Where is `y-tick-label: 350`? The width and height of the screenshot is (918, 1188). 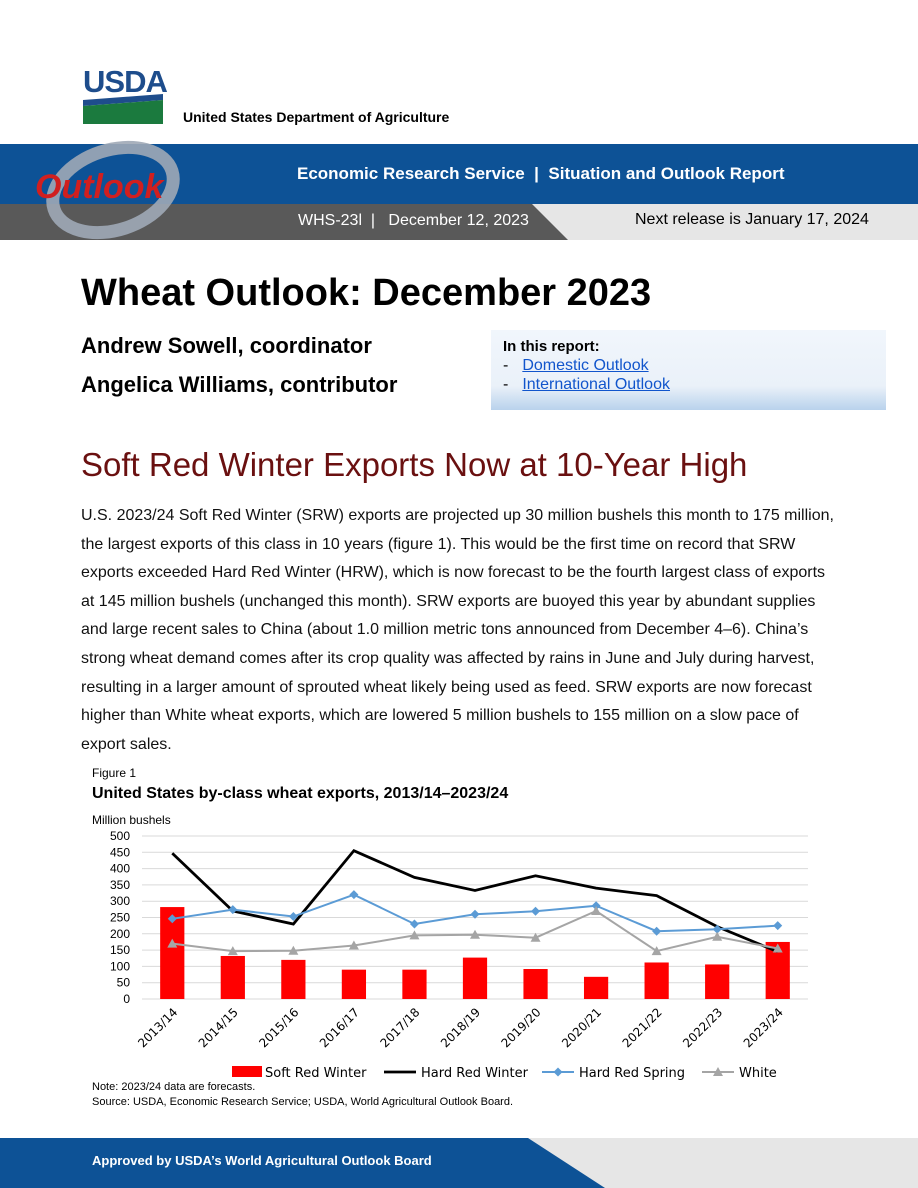
y-tick-label: 350 is located at coordinates (120, 885).